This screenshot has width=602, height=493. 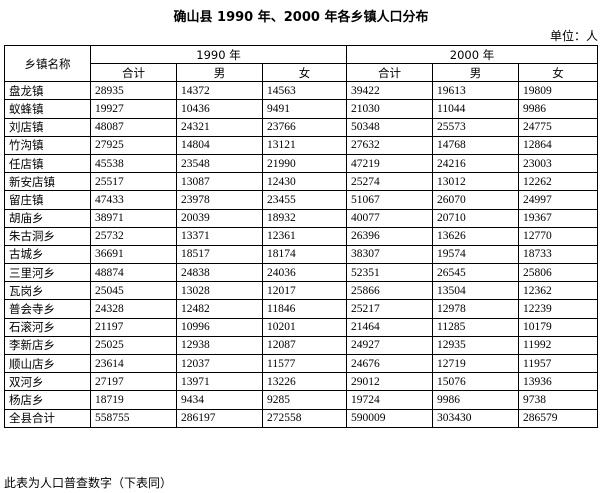 What do you see at coordinates (301, 254) in the screenshot?
I see `table-row: 古城乡 36691 18517 18174 38307 19574 18733` at bounding box center [301, 254].